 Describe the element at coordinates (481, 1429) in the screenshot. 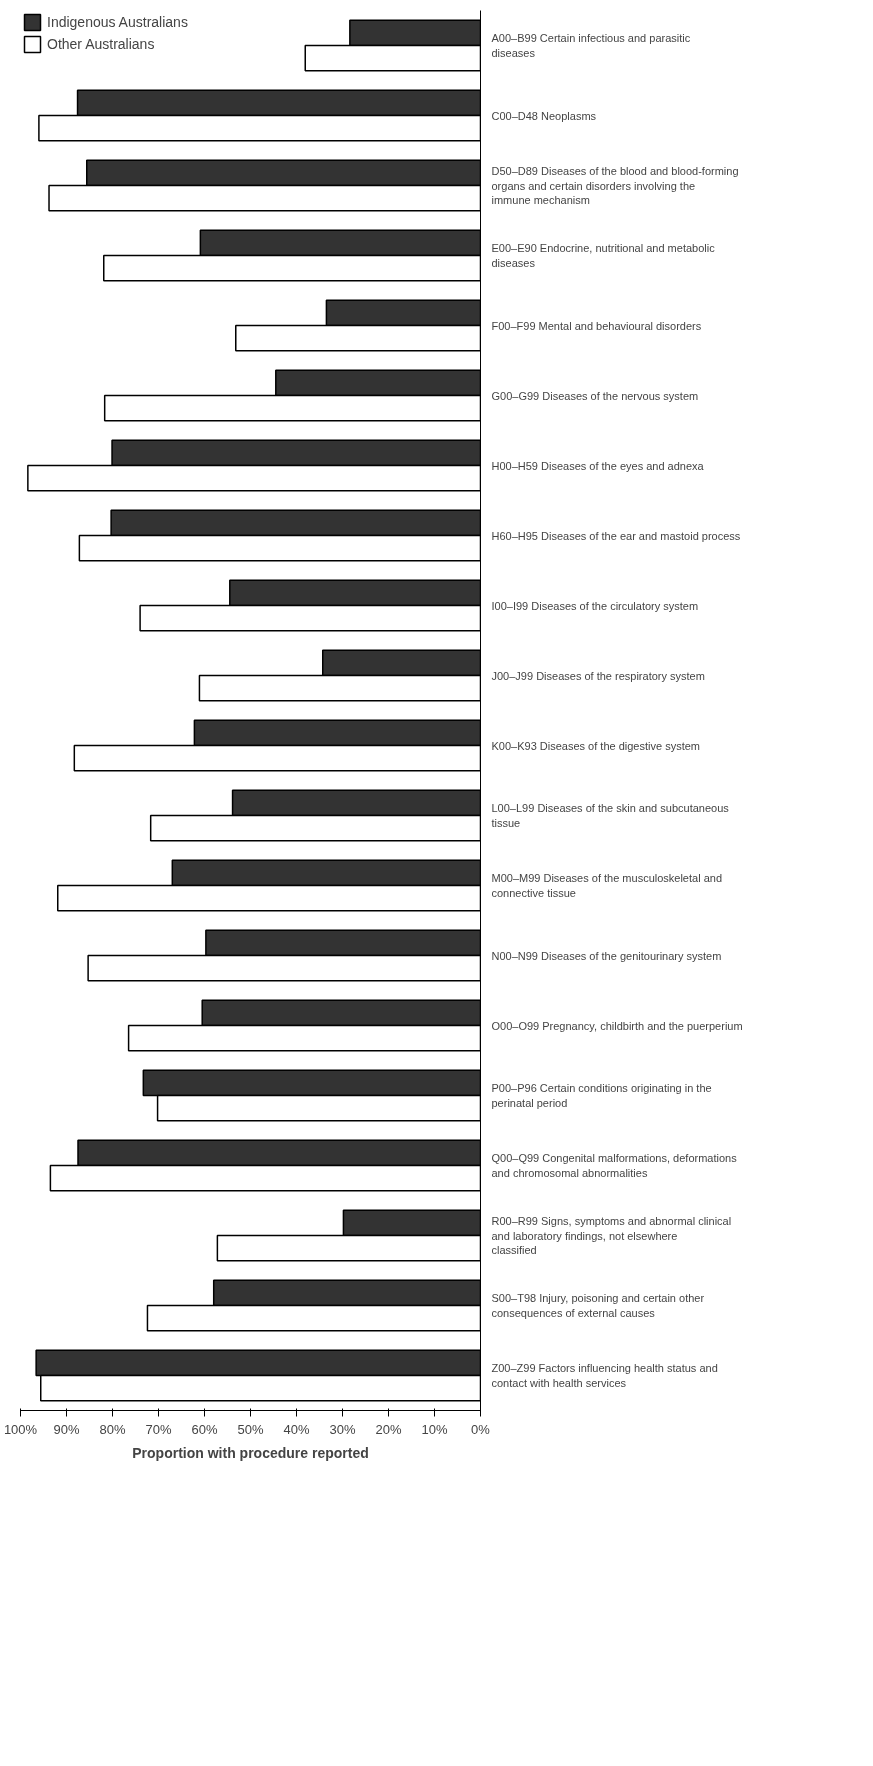

I see `x-tick-label: 0%` at that location.